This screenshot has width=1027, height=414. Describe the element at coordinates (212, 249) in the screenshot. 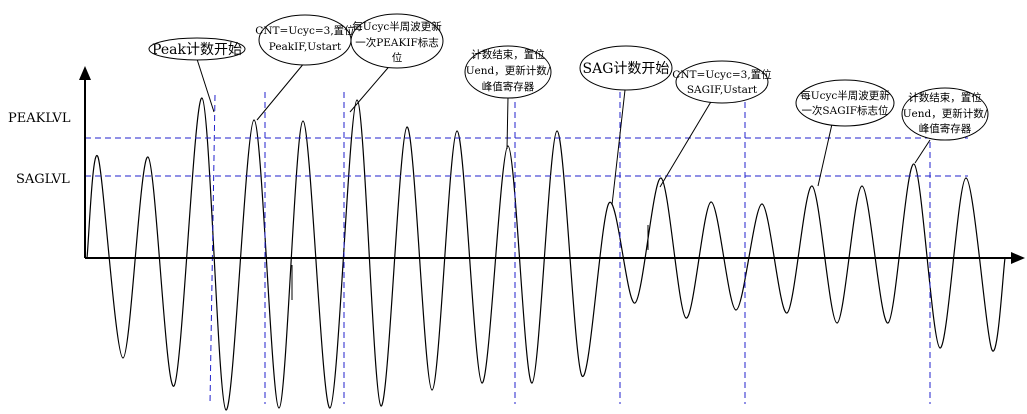

I see `marker-peak-start` at that location.